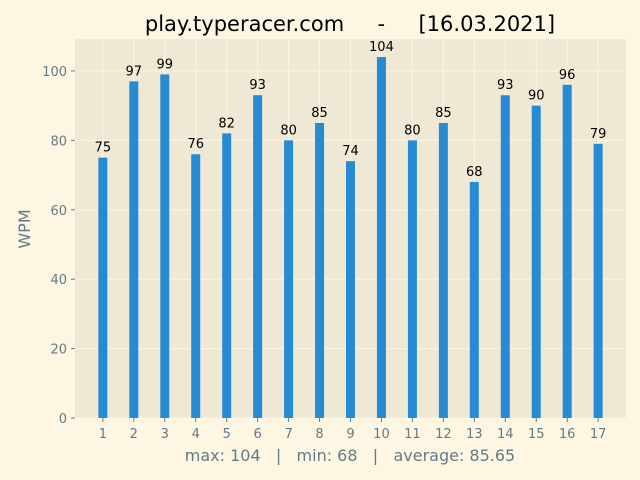 The height and width of the screenshot is (480, 640). Describe the element at coordinates (443, 434) in the screenshot. I see `x-tick-label: 12` at that location.